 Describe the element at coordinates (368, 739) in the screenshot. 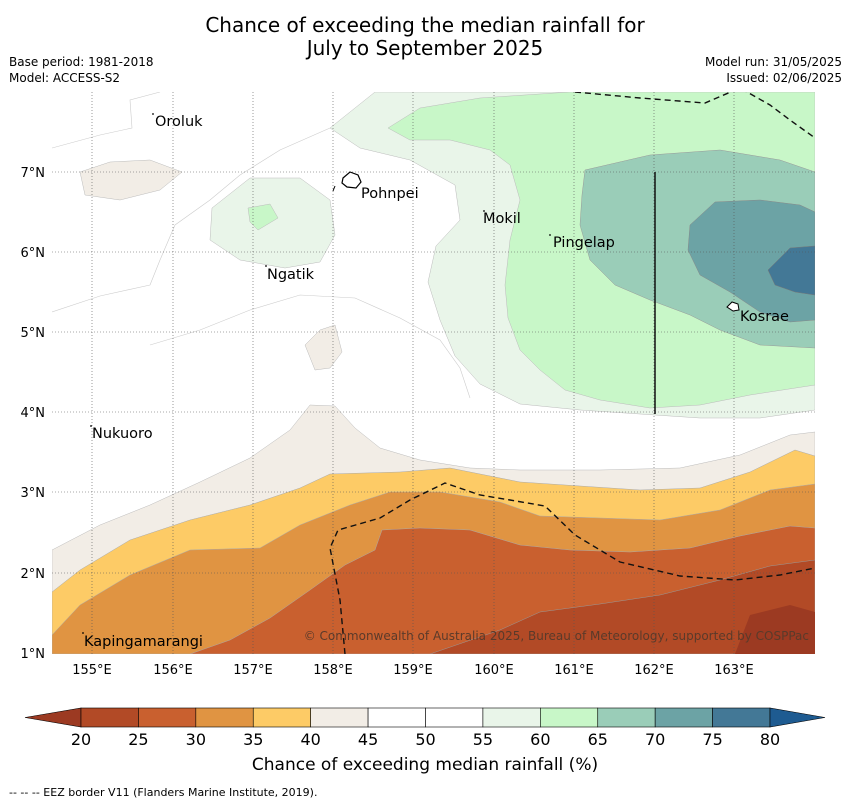

I see `colorbar-tick: 45` at that location.